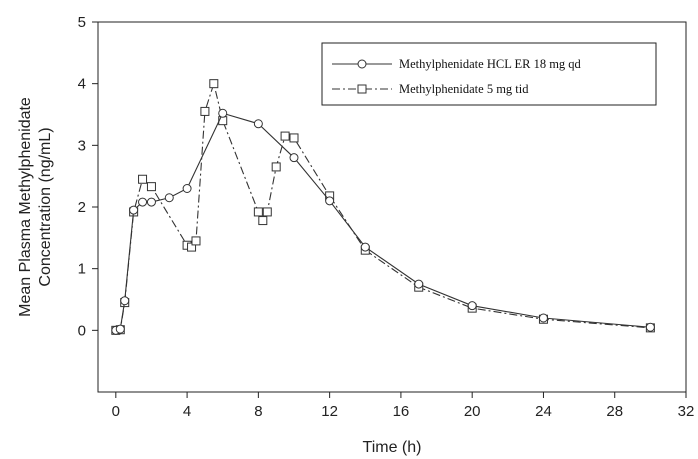 The height and width of the screenshot is (459, 698). What do you see at coordinates (490, 64) in the screenshot?
I see `legend-label: Methylphenidate HCL ER 18 mg qd` at bounding box center [490, 64].